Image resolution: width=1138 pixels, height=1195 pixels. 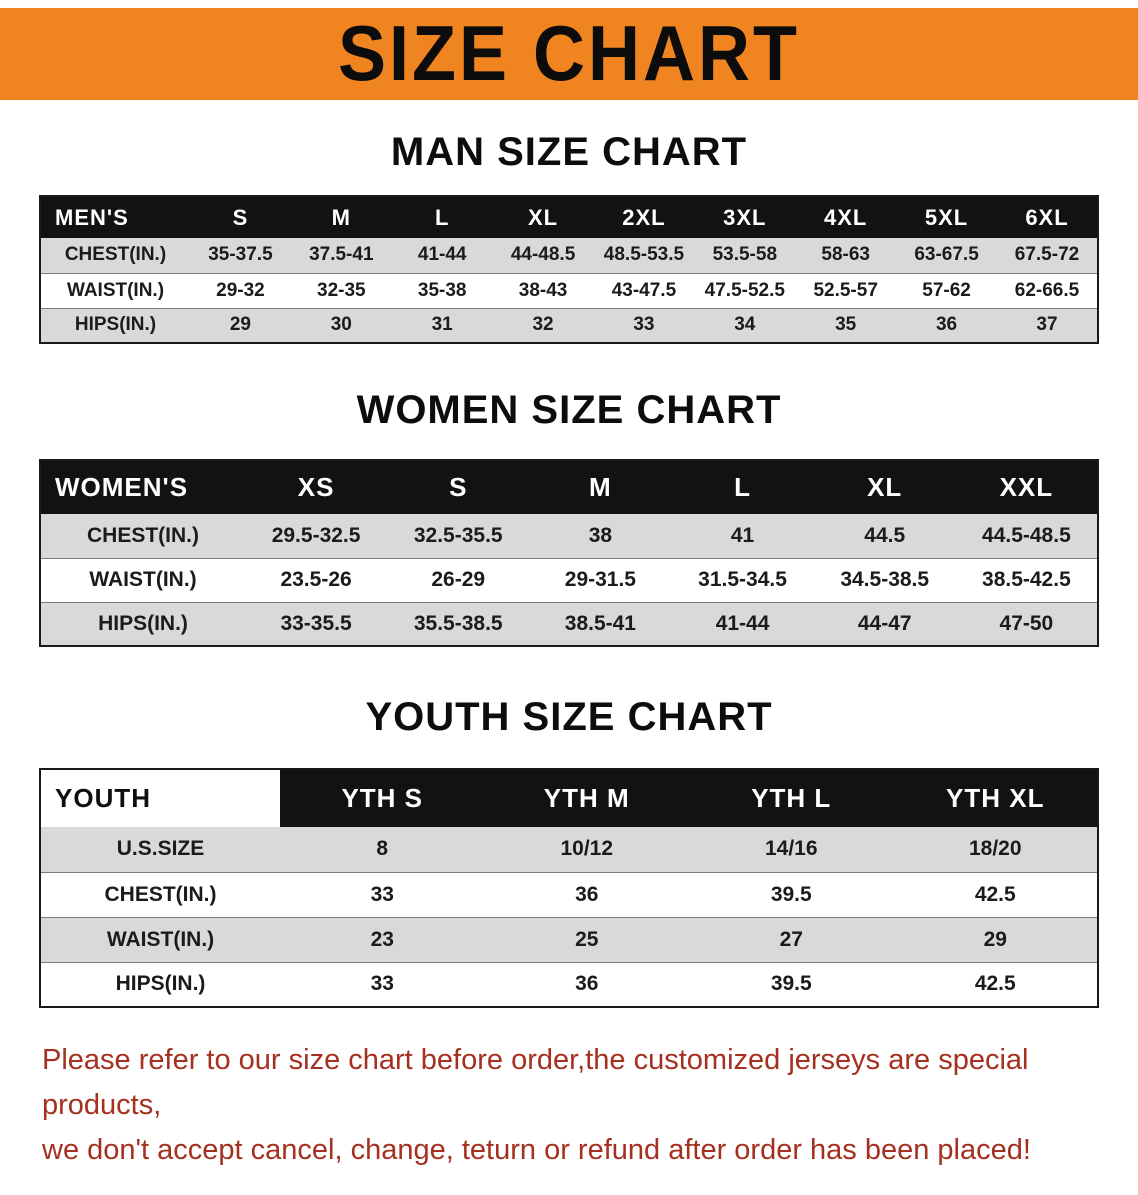 What do you see at coordinates (745, 291) in the screenshot?
I see `value-cell: 47.5-52.5` at bounding box center [745, 291].